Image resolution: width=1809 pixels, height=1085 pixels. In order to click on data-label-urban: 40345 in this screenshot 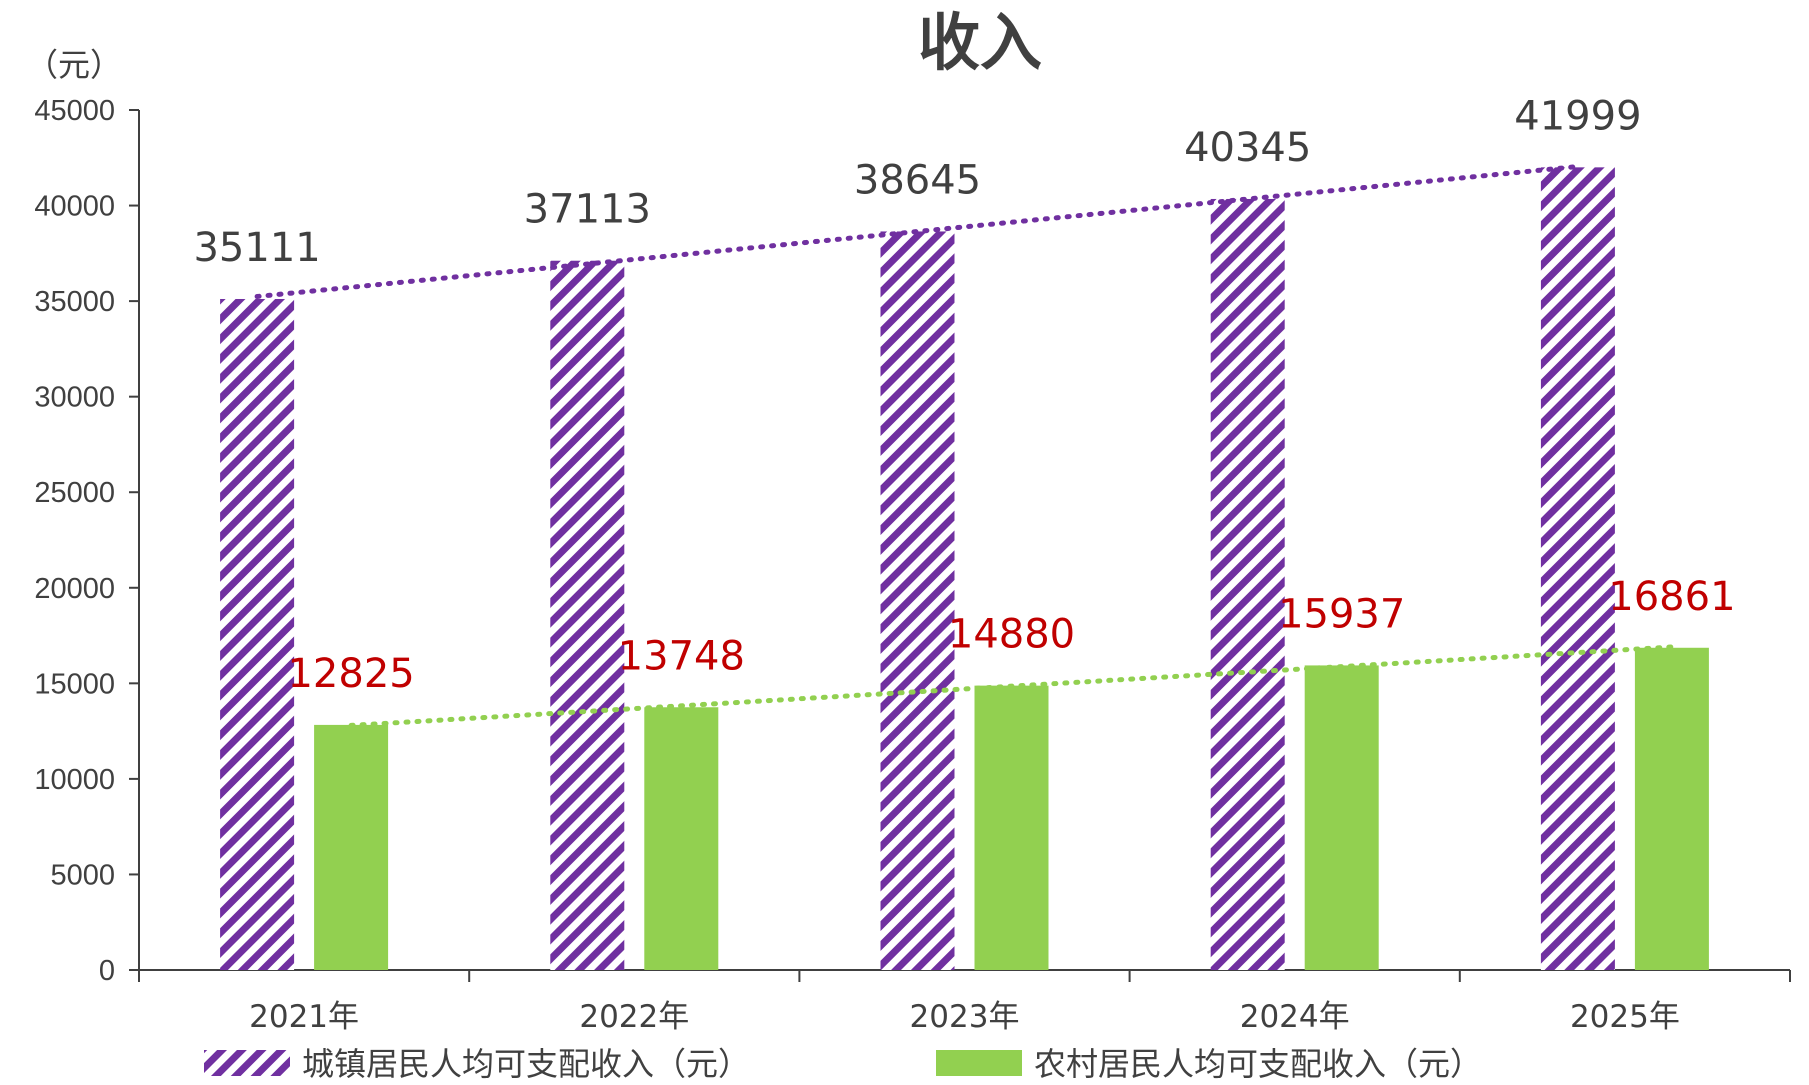, I will do `click(1247, 148)`.